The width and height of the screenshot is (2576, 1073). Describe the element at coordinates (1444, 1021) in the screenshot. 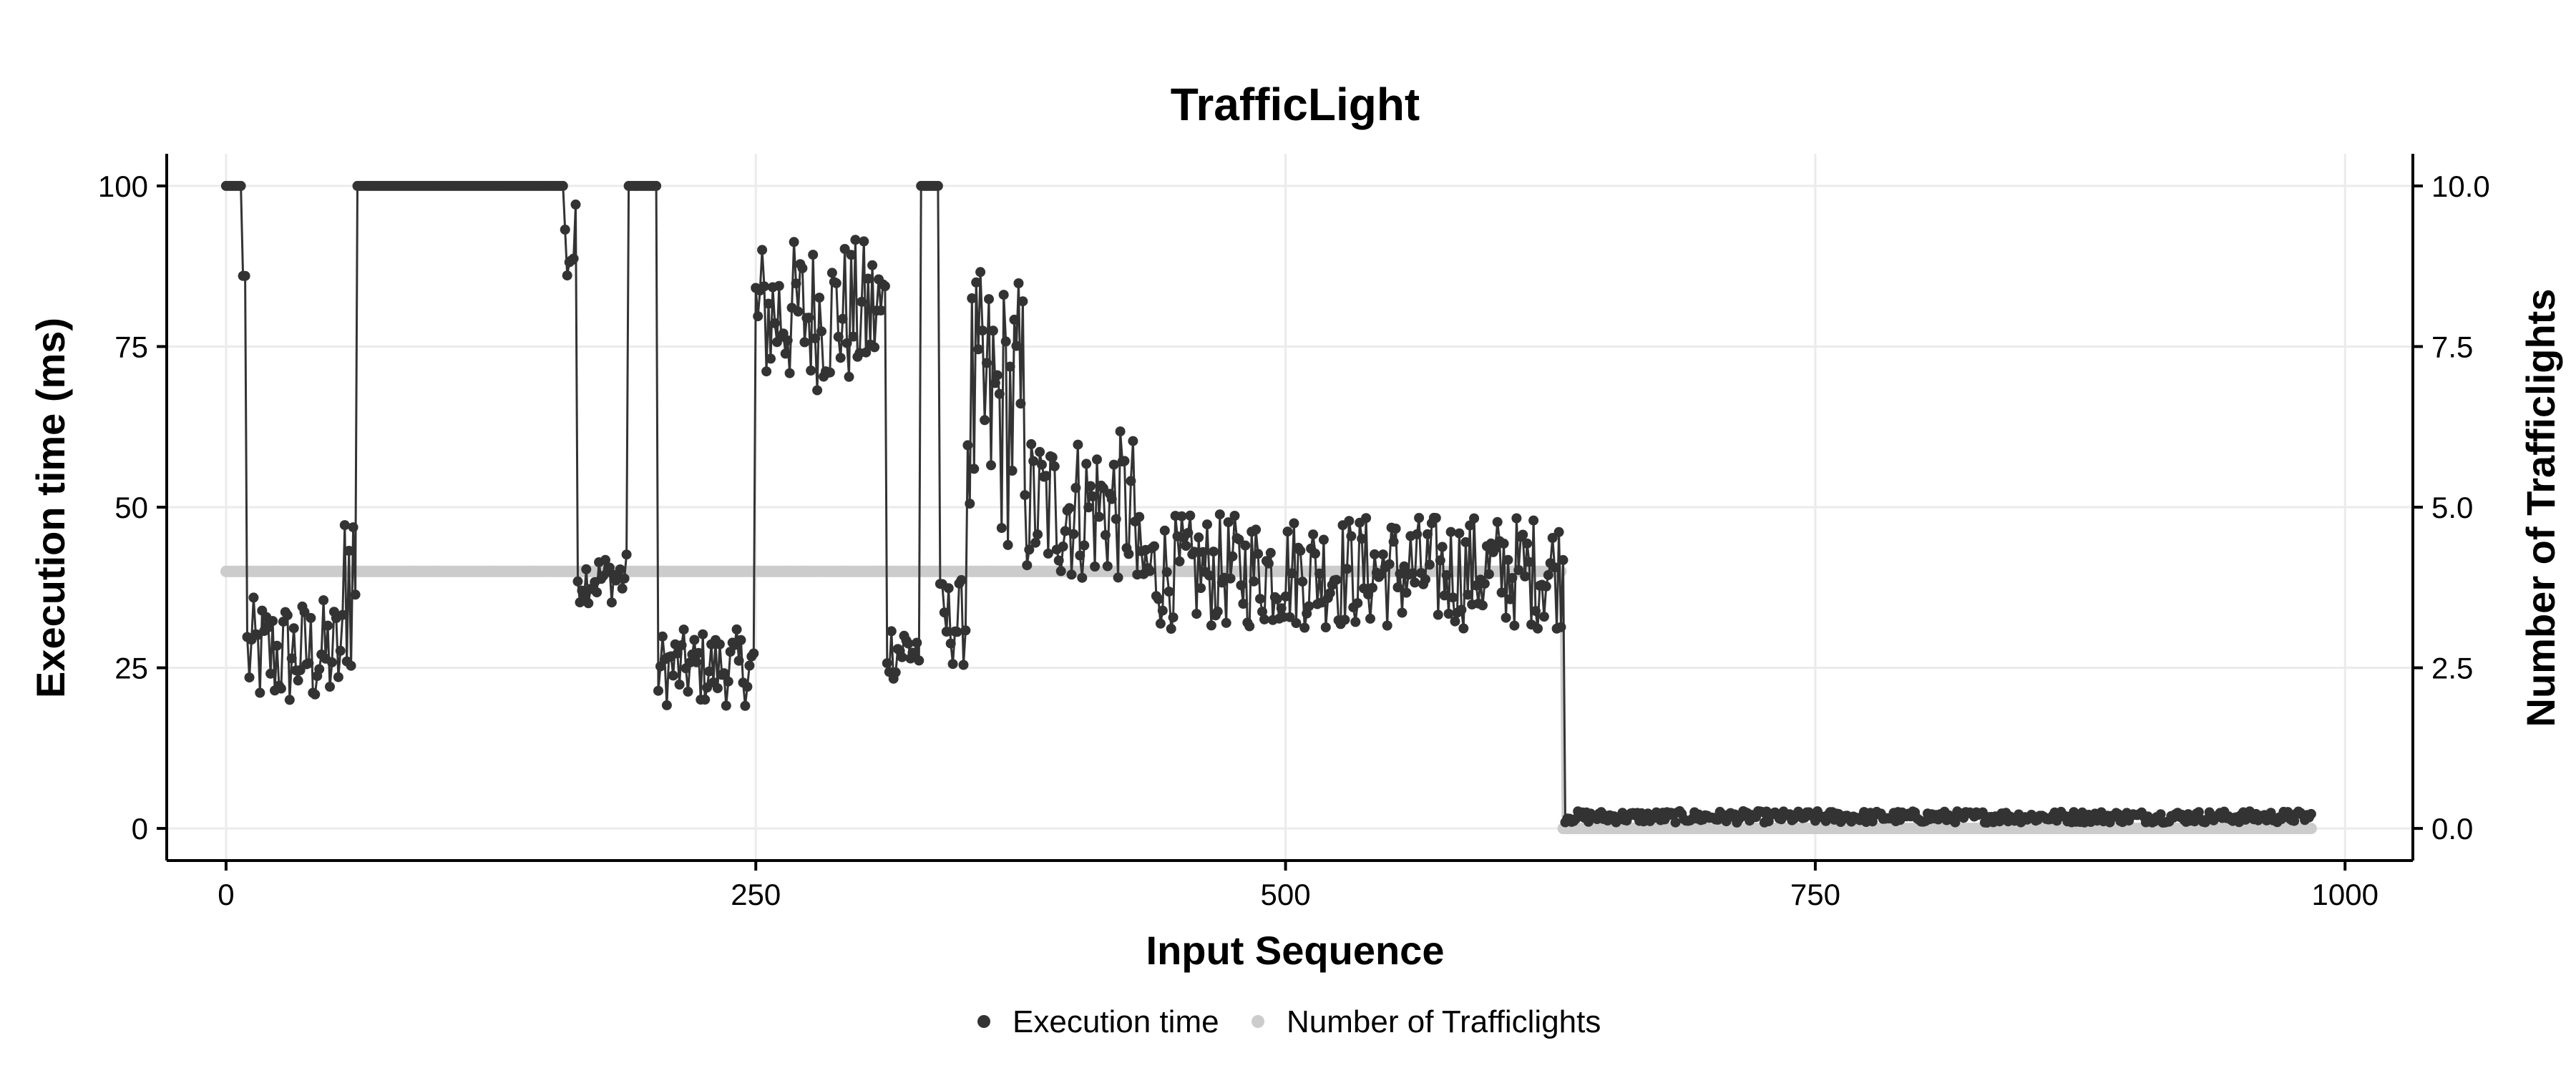

I see `legend-label-number-of-trafficlights: Number of Trafficlights` at that location.